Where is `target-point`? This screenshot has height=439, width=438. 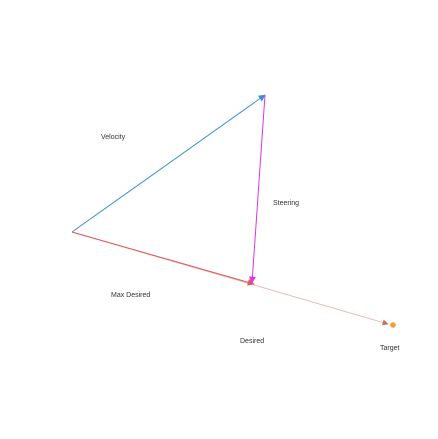 target-point is located at coordinates (393, 325).